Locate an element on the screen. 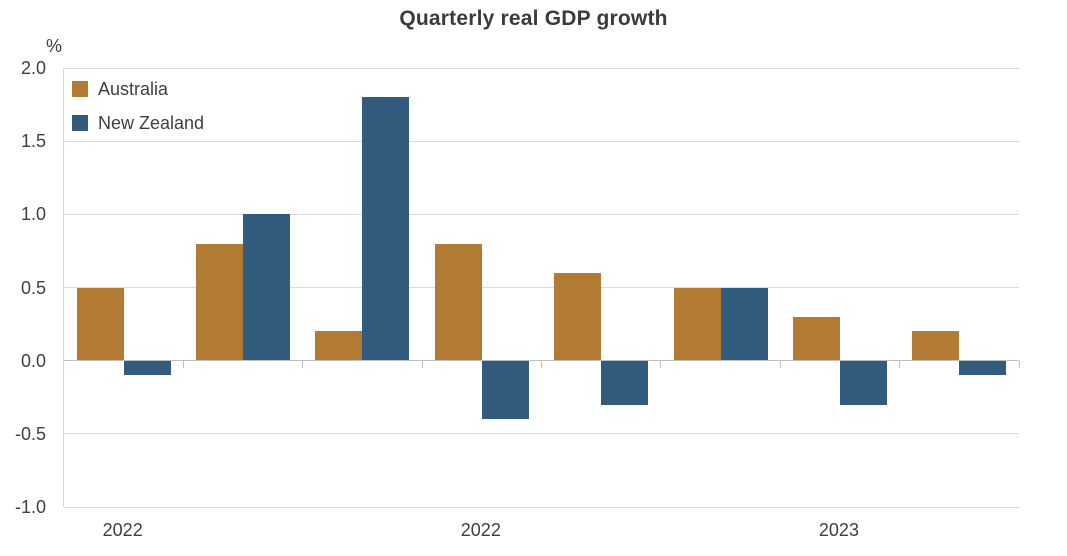 This screenshot has width=1067, height=556. y-axis-tick-label: 0.0 is located at coordinates (33, 360).